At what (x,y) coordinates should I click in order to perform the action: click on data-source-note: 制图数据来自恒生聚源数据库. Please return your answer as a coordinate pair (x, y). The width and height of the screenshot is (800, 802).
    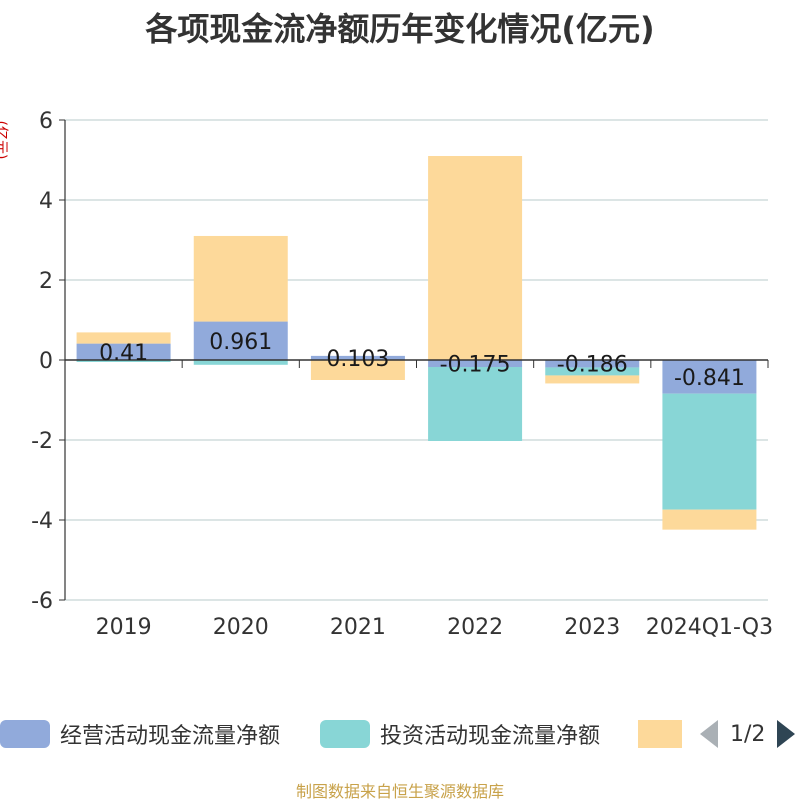
    Looking at the image, I should click on (399, 791).